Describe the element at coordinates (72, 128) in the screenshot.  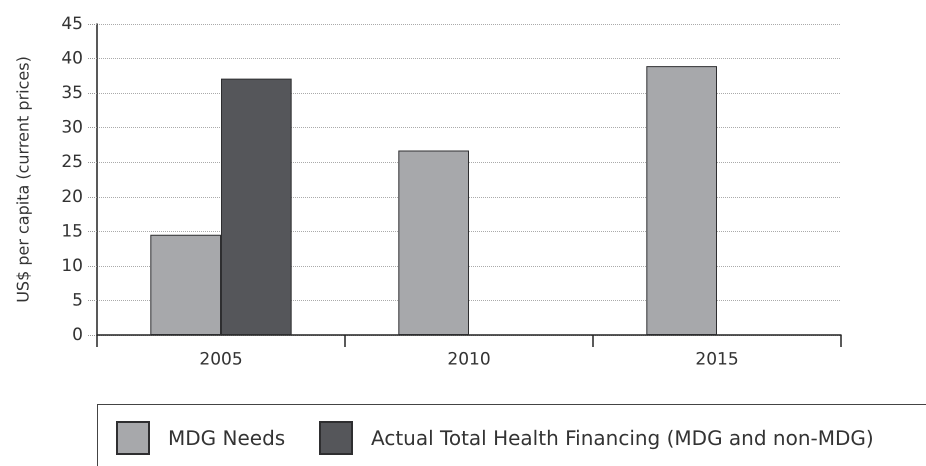
I see `y-tick-label: 30` at that location.